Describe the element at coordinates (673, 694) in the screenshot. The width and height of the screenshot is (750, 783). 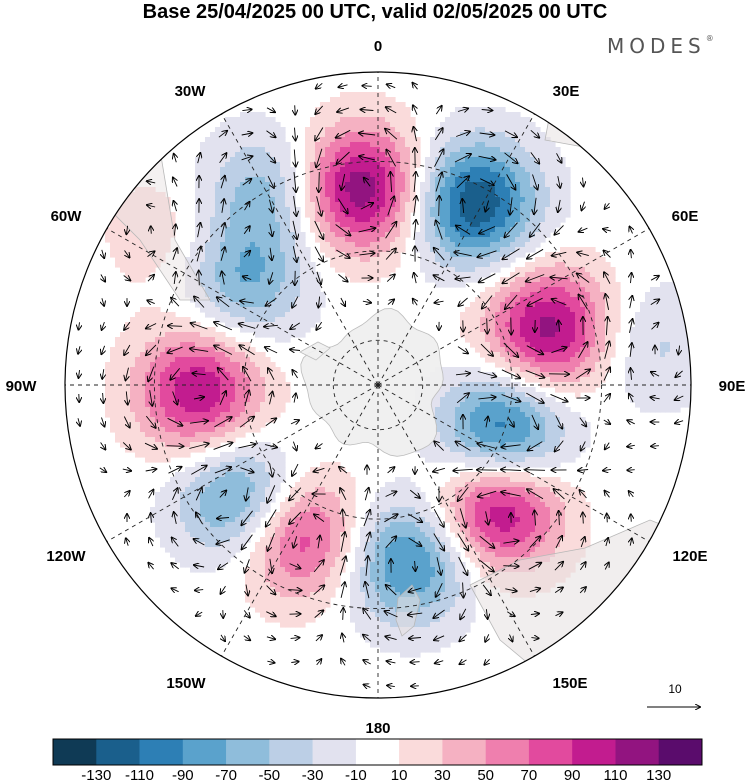
I see `reference-vector: 10` at that location.